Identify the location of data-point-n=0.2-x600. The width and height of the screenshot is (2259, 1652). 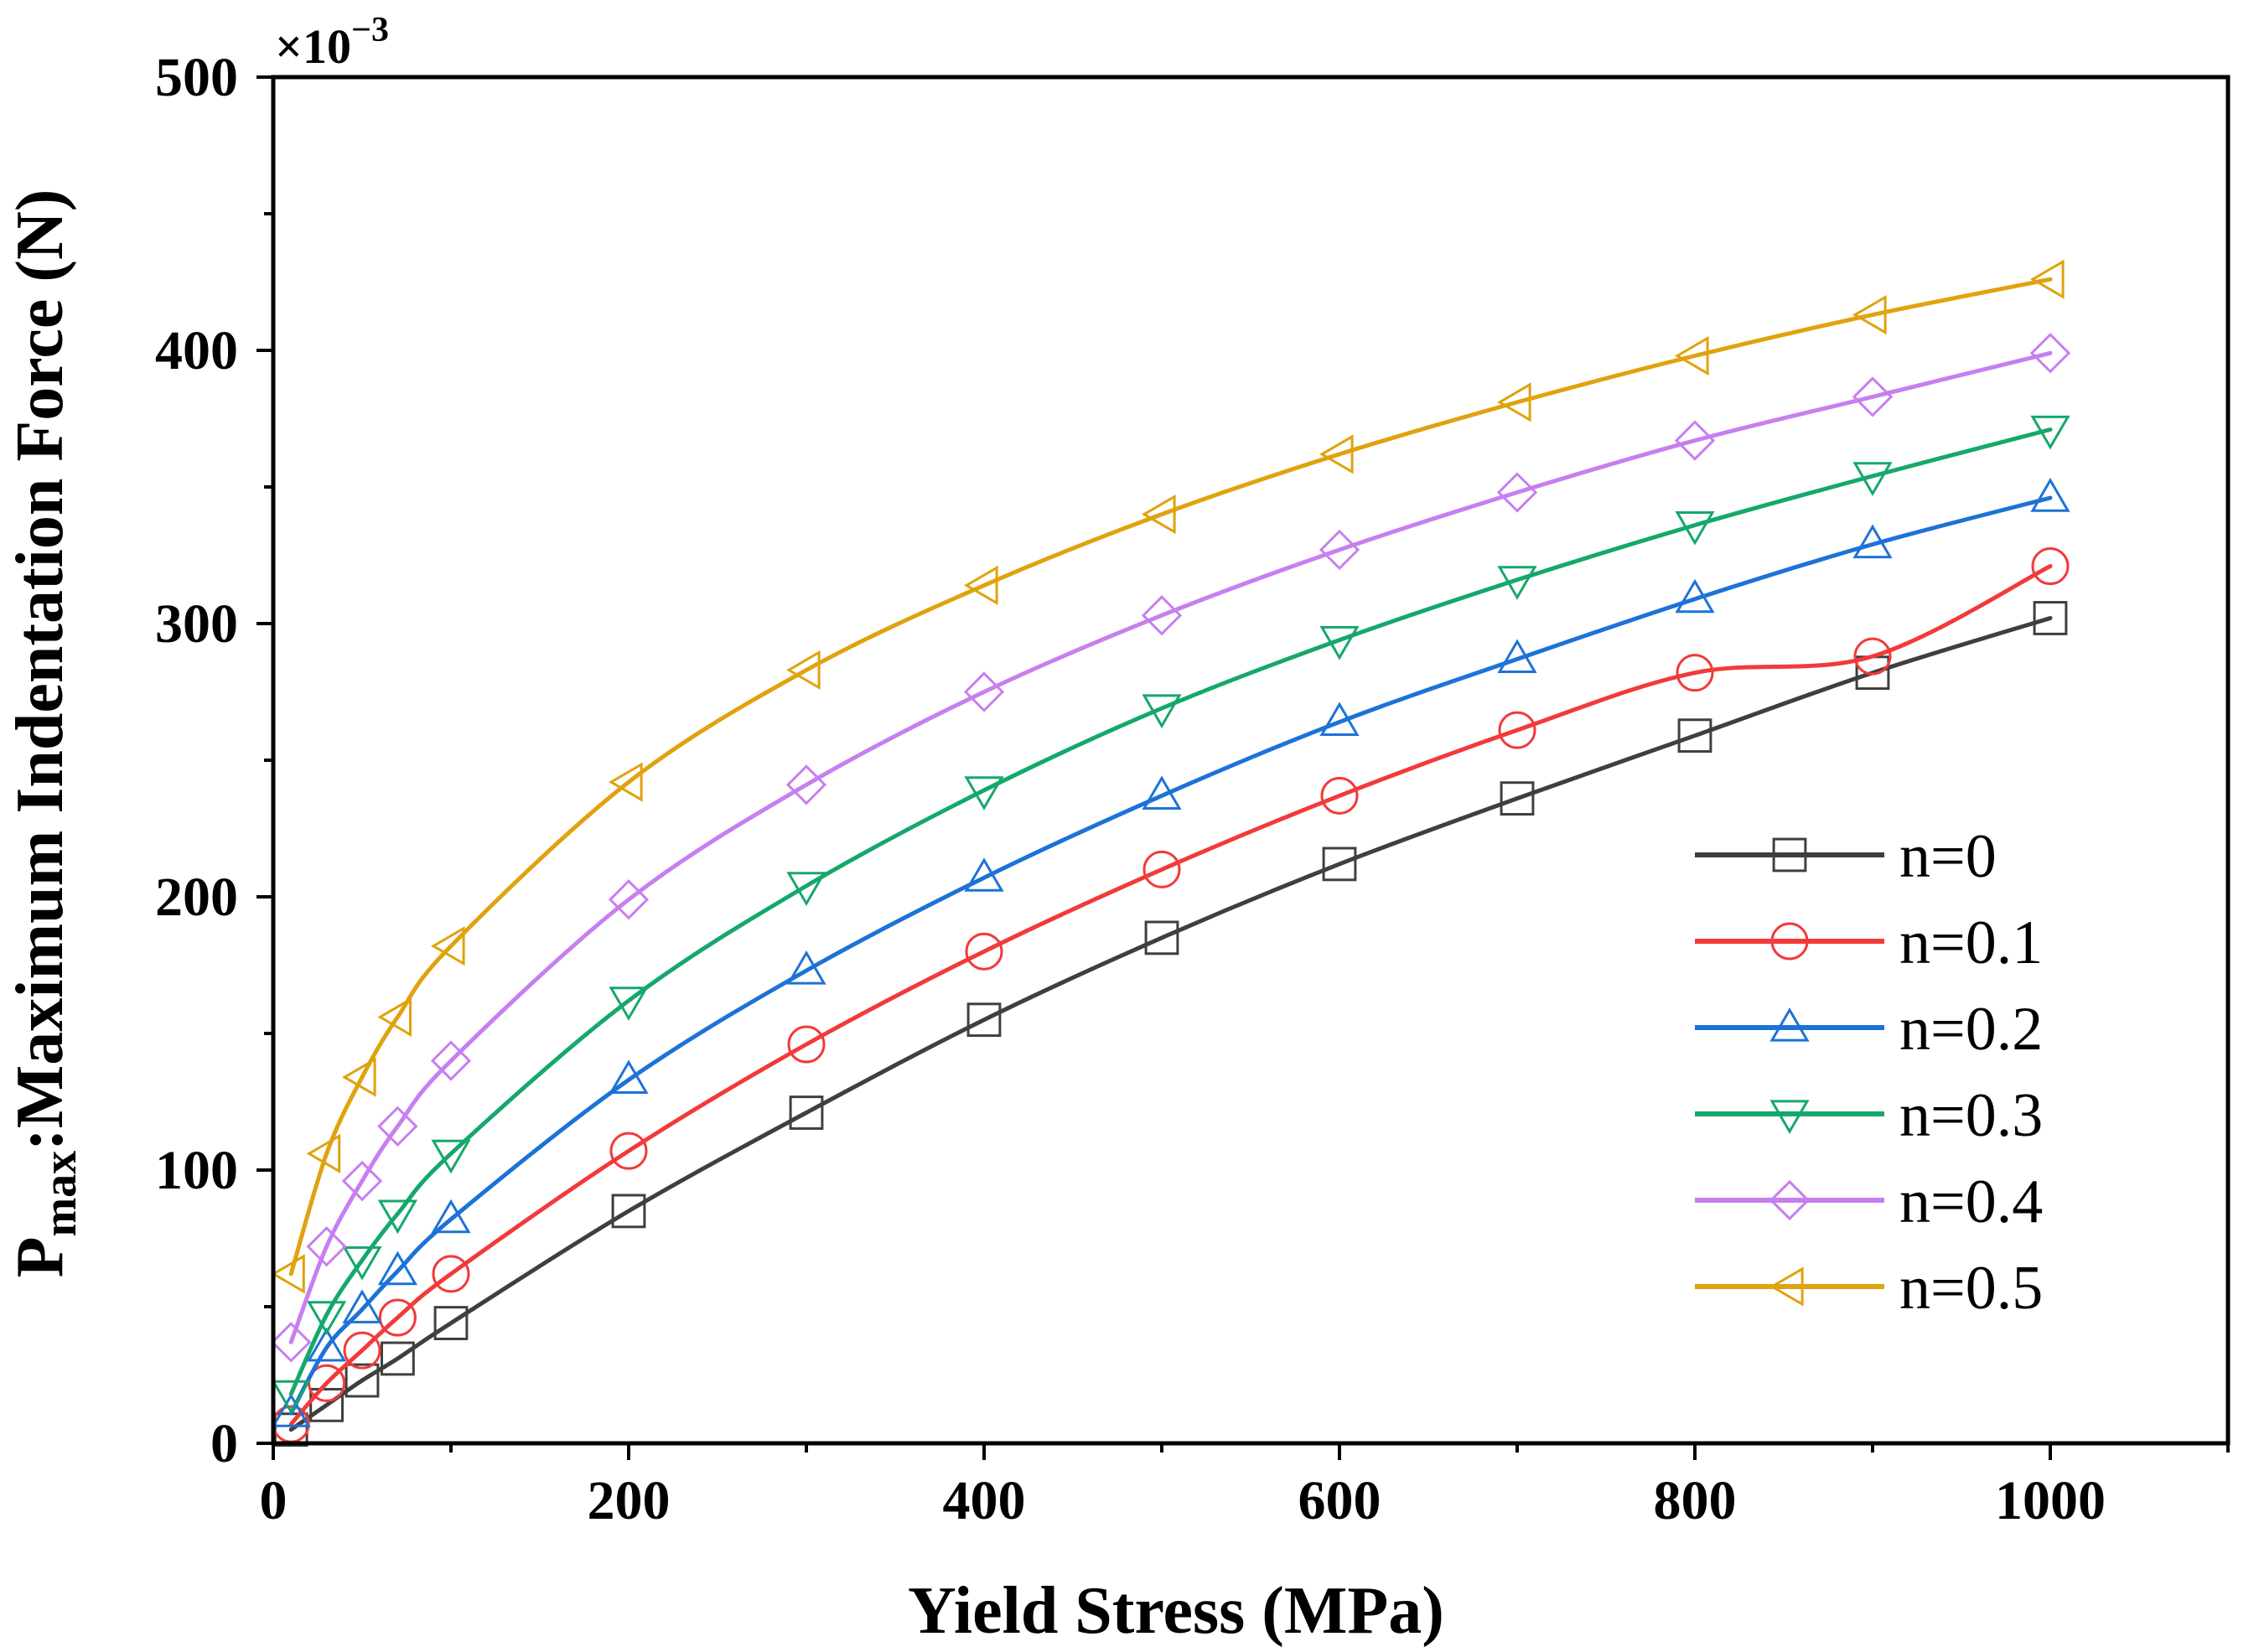
(1339, 719).